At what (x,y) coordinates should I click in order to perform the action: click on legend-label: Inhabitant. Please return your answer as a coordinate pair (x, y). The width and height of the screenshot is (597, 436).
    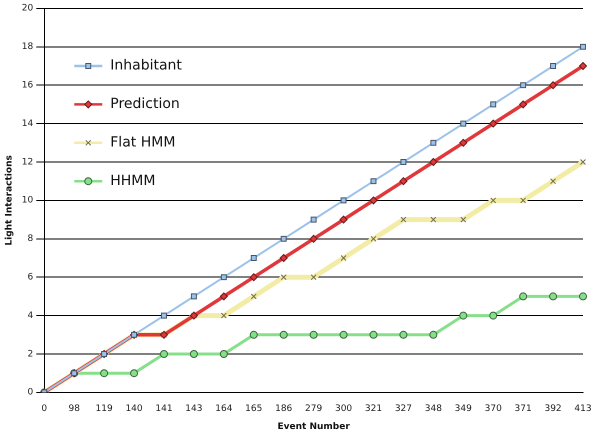
    Looking at the image, I should click on (146, 66).